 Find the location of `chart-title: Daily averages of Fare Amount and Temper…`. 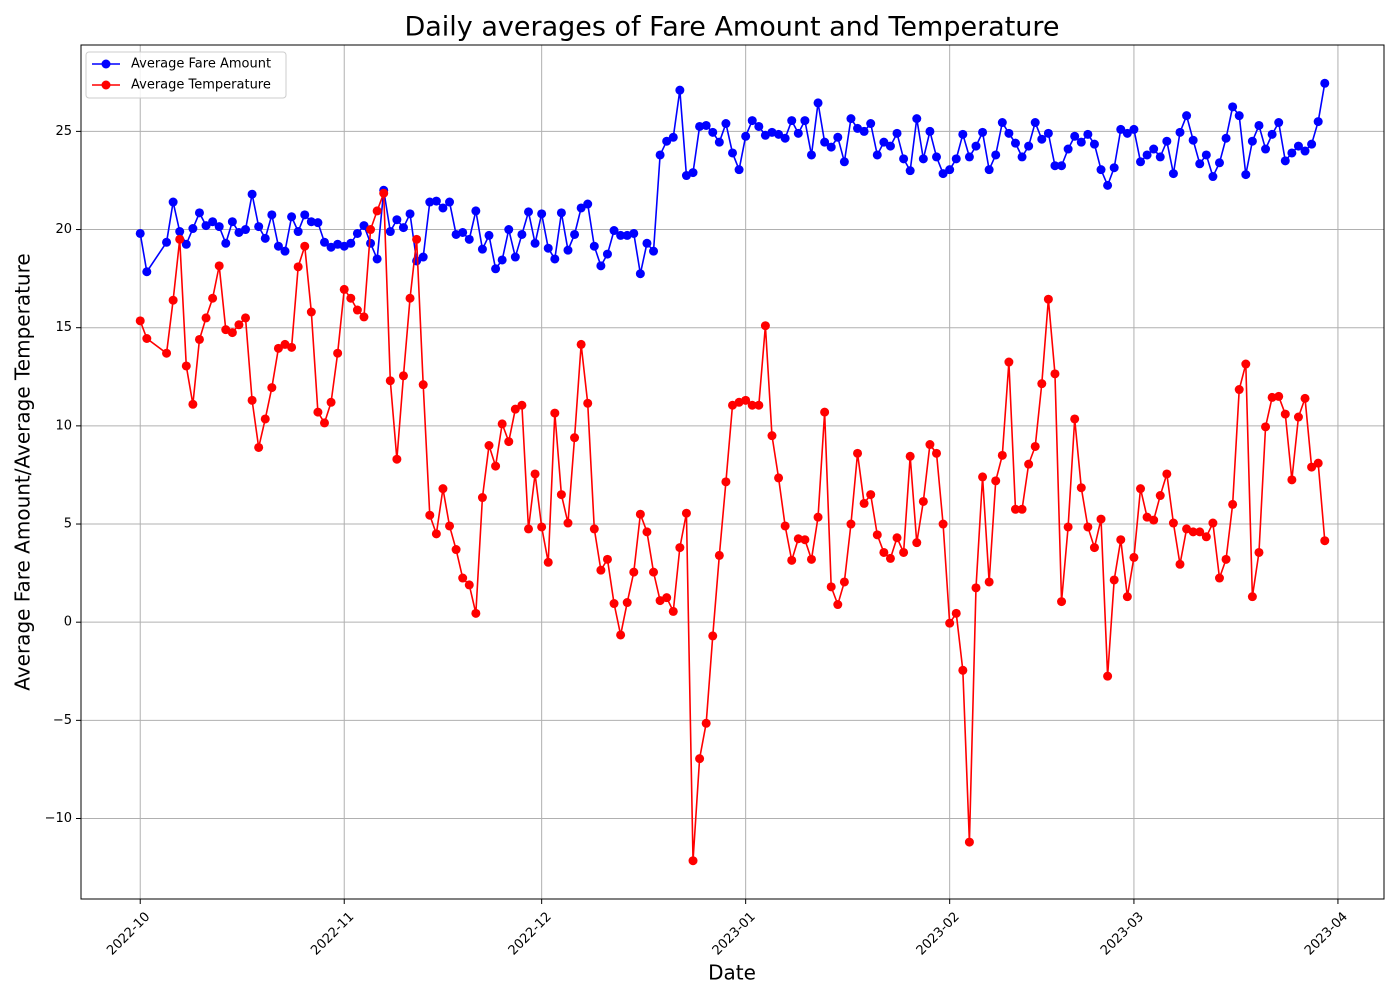

chart-title: Daily averages of Fare Amount and Temper… is located at coordinates (731, 27).